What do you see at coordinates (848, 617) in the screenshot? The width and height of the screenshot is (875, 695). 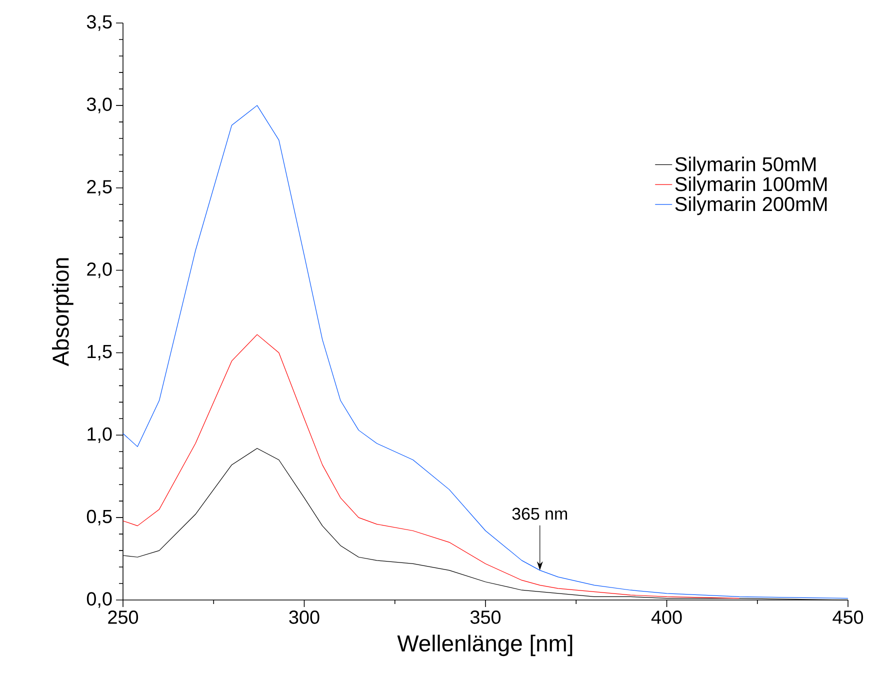 I see `x-tick-label: 450` at bounding box center [848, 617].